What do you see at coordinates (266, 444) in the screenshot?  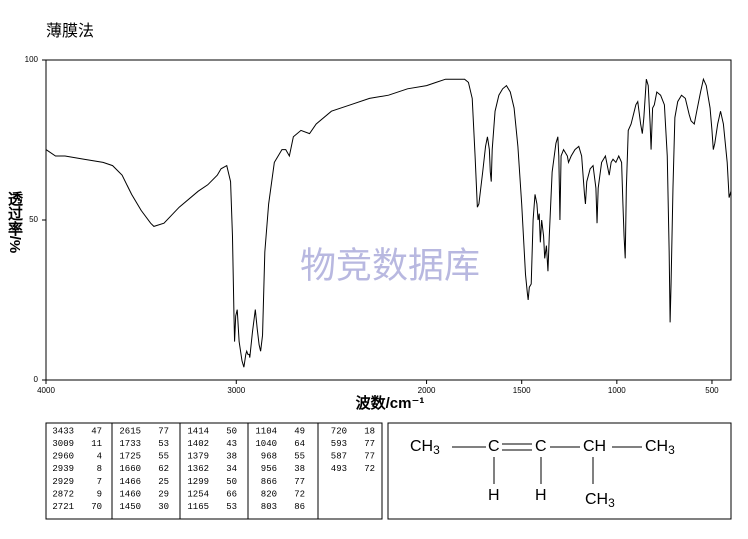 I see `peak-wavenumber: 1040` at bounding box center [266, 444].